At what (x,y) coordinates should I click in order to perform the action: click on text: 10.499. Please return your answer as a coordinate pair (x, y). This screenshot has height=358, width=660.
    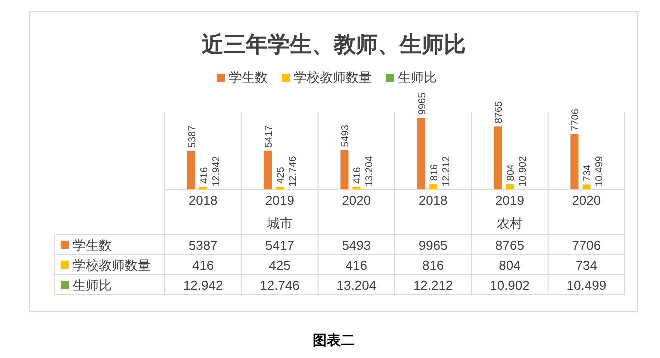
    Looking at the image, I should click on (586, 285).